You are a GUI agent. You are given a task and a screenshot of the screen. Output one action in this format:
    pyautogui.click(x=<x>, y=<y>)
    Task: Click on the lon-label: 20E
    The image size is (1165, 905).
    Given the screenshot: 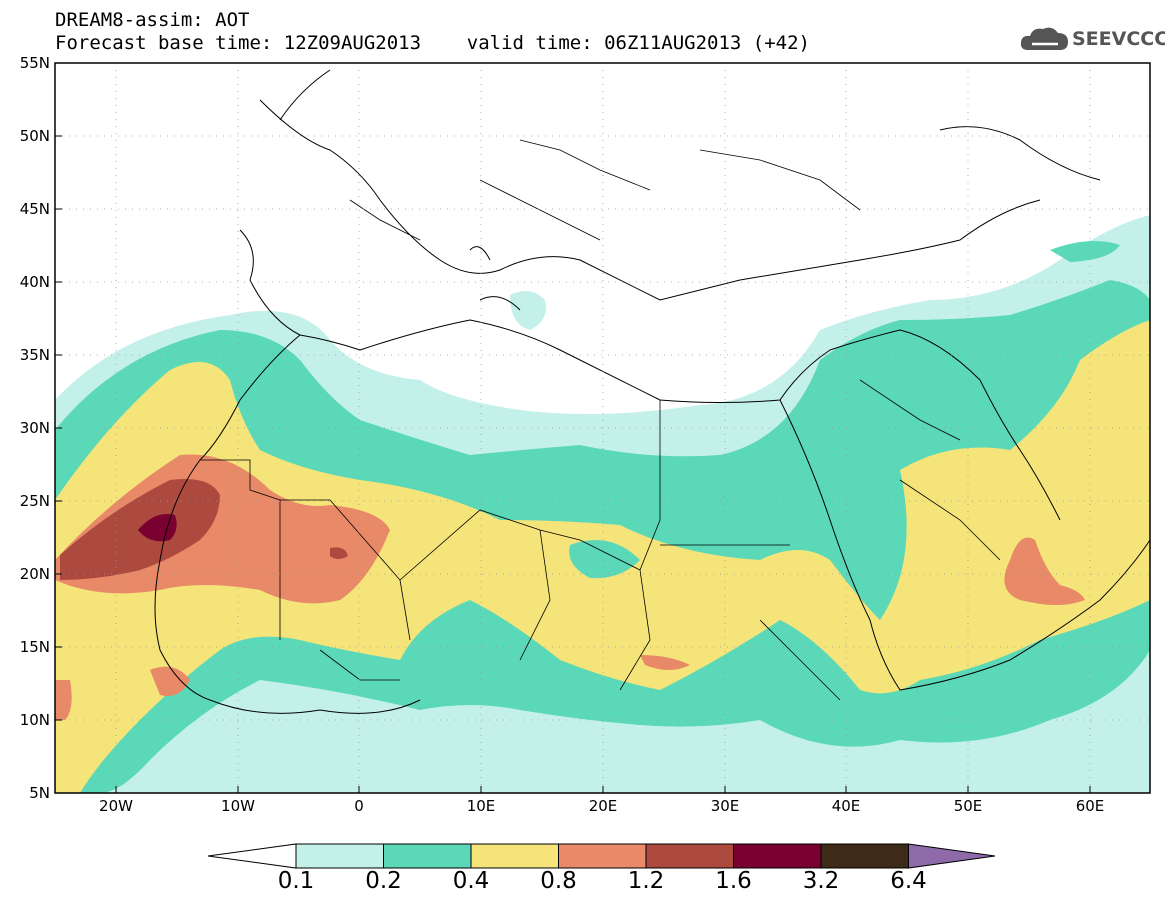 What is the action you would take?
    pyautogui.click(x=603, y=806)
    